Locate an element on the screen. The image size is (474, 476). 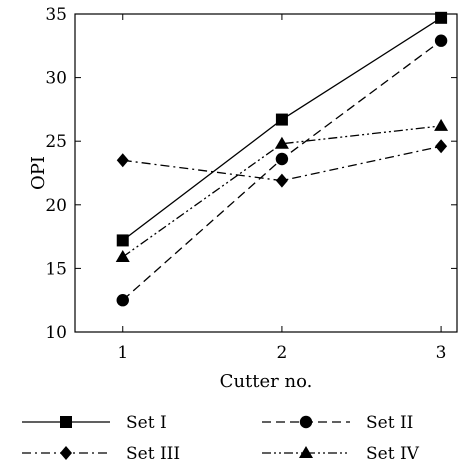
legend-label-4: Set IV is located at coordinates (393, 454).